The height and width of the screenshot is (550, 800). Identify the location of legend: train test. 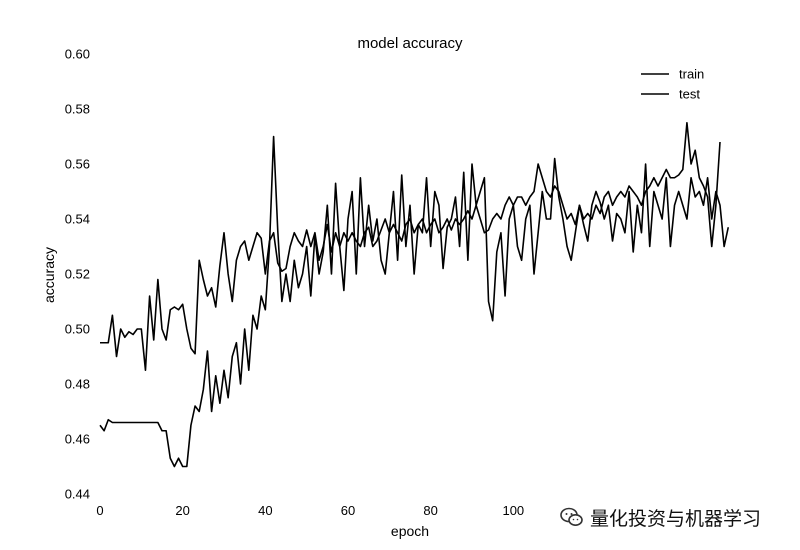
(672, 84).